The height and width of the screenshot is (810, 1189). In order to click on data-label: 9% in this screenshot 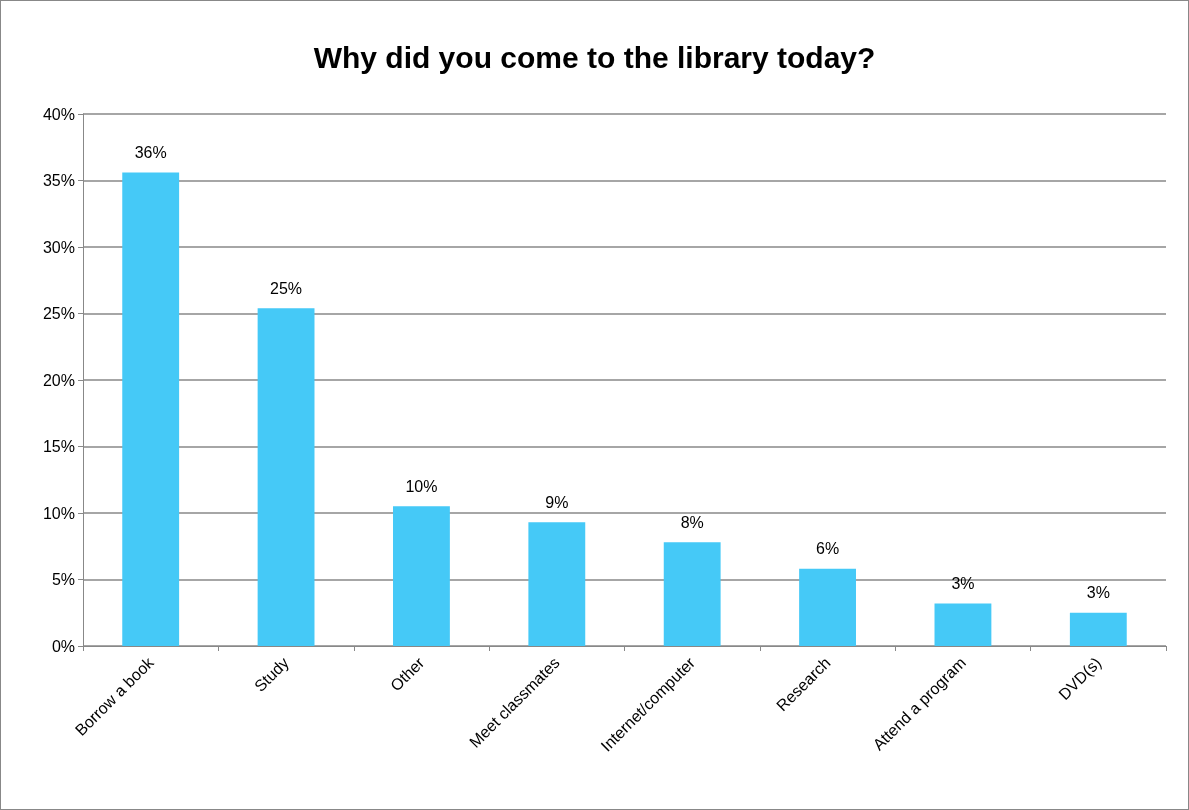, I will do `click(557, 502)`.